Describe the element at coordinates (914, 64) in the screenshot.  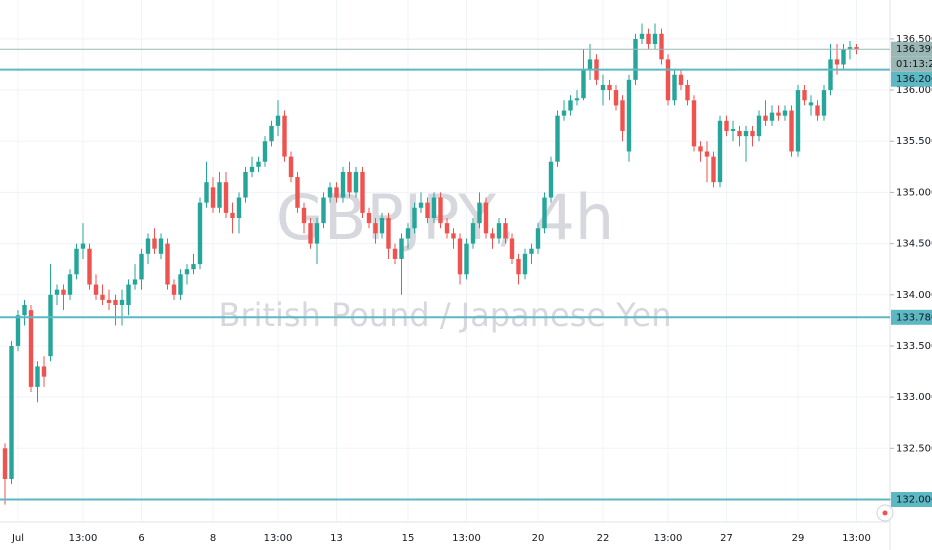
I see `countdown-label: 01:13:20` at that location.